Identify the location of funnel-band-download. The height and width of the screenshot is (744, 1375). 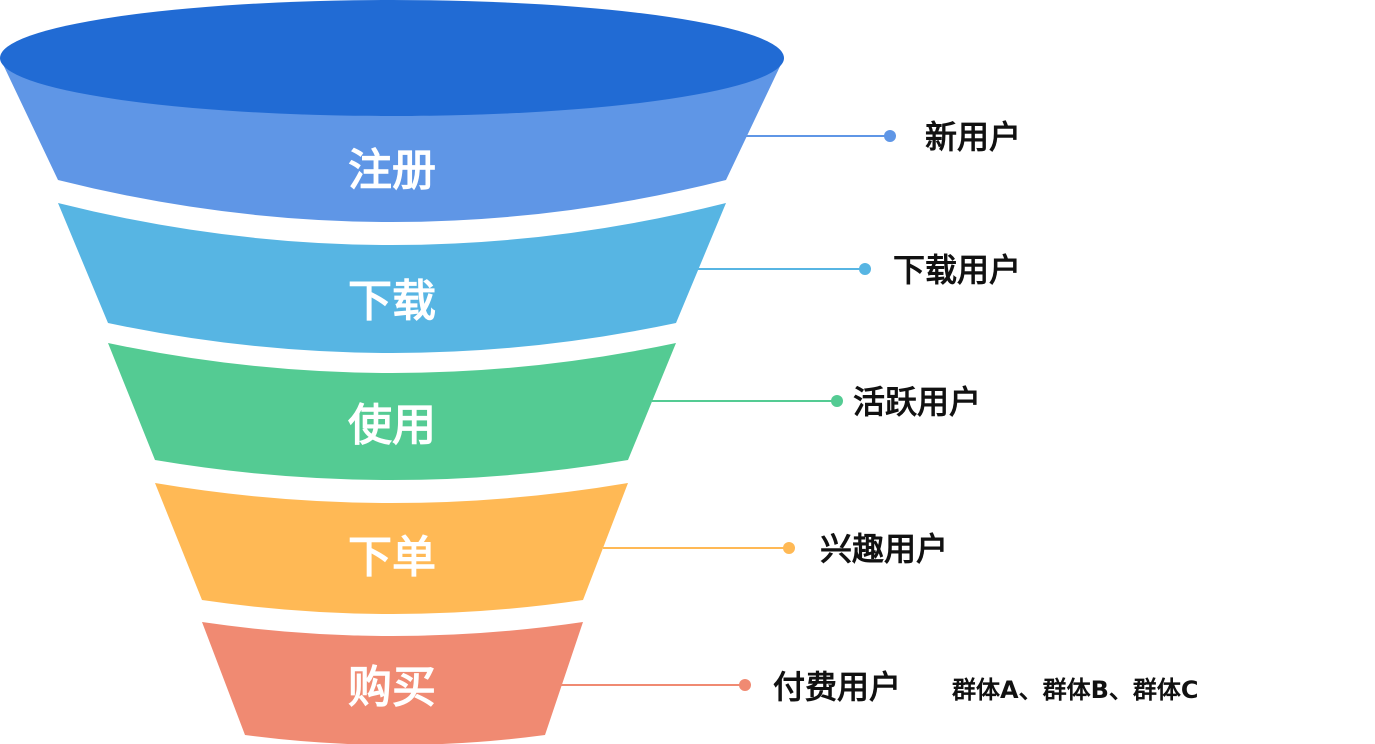
(392, 278).